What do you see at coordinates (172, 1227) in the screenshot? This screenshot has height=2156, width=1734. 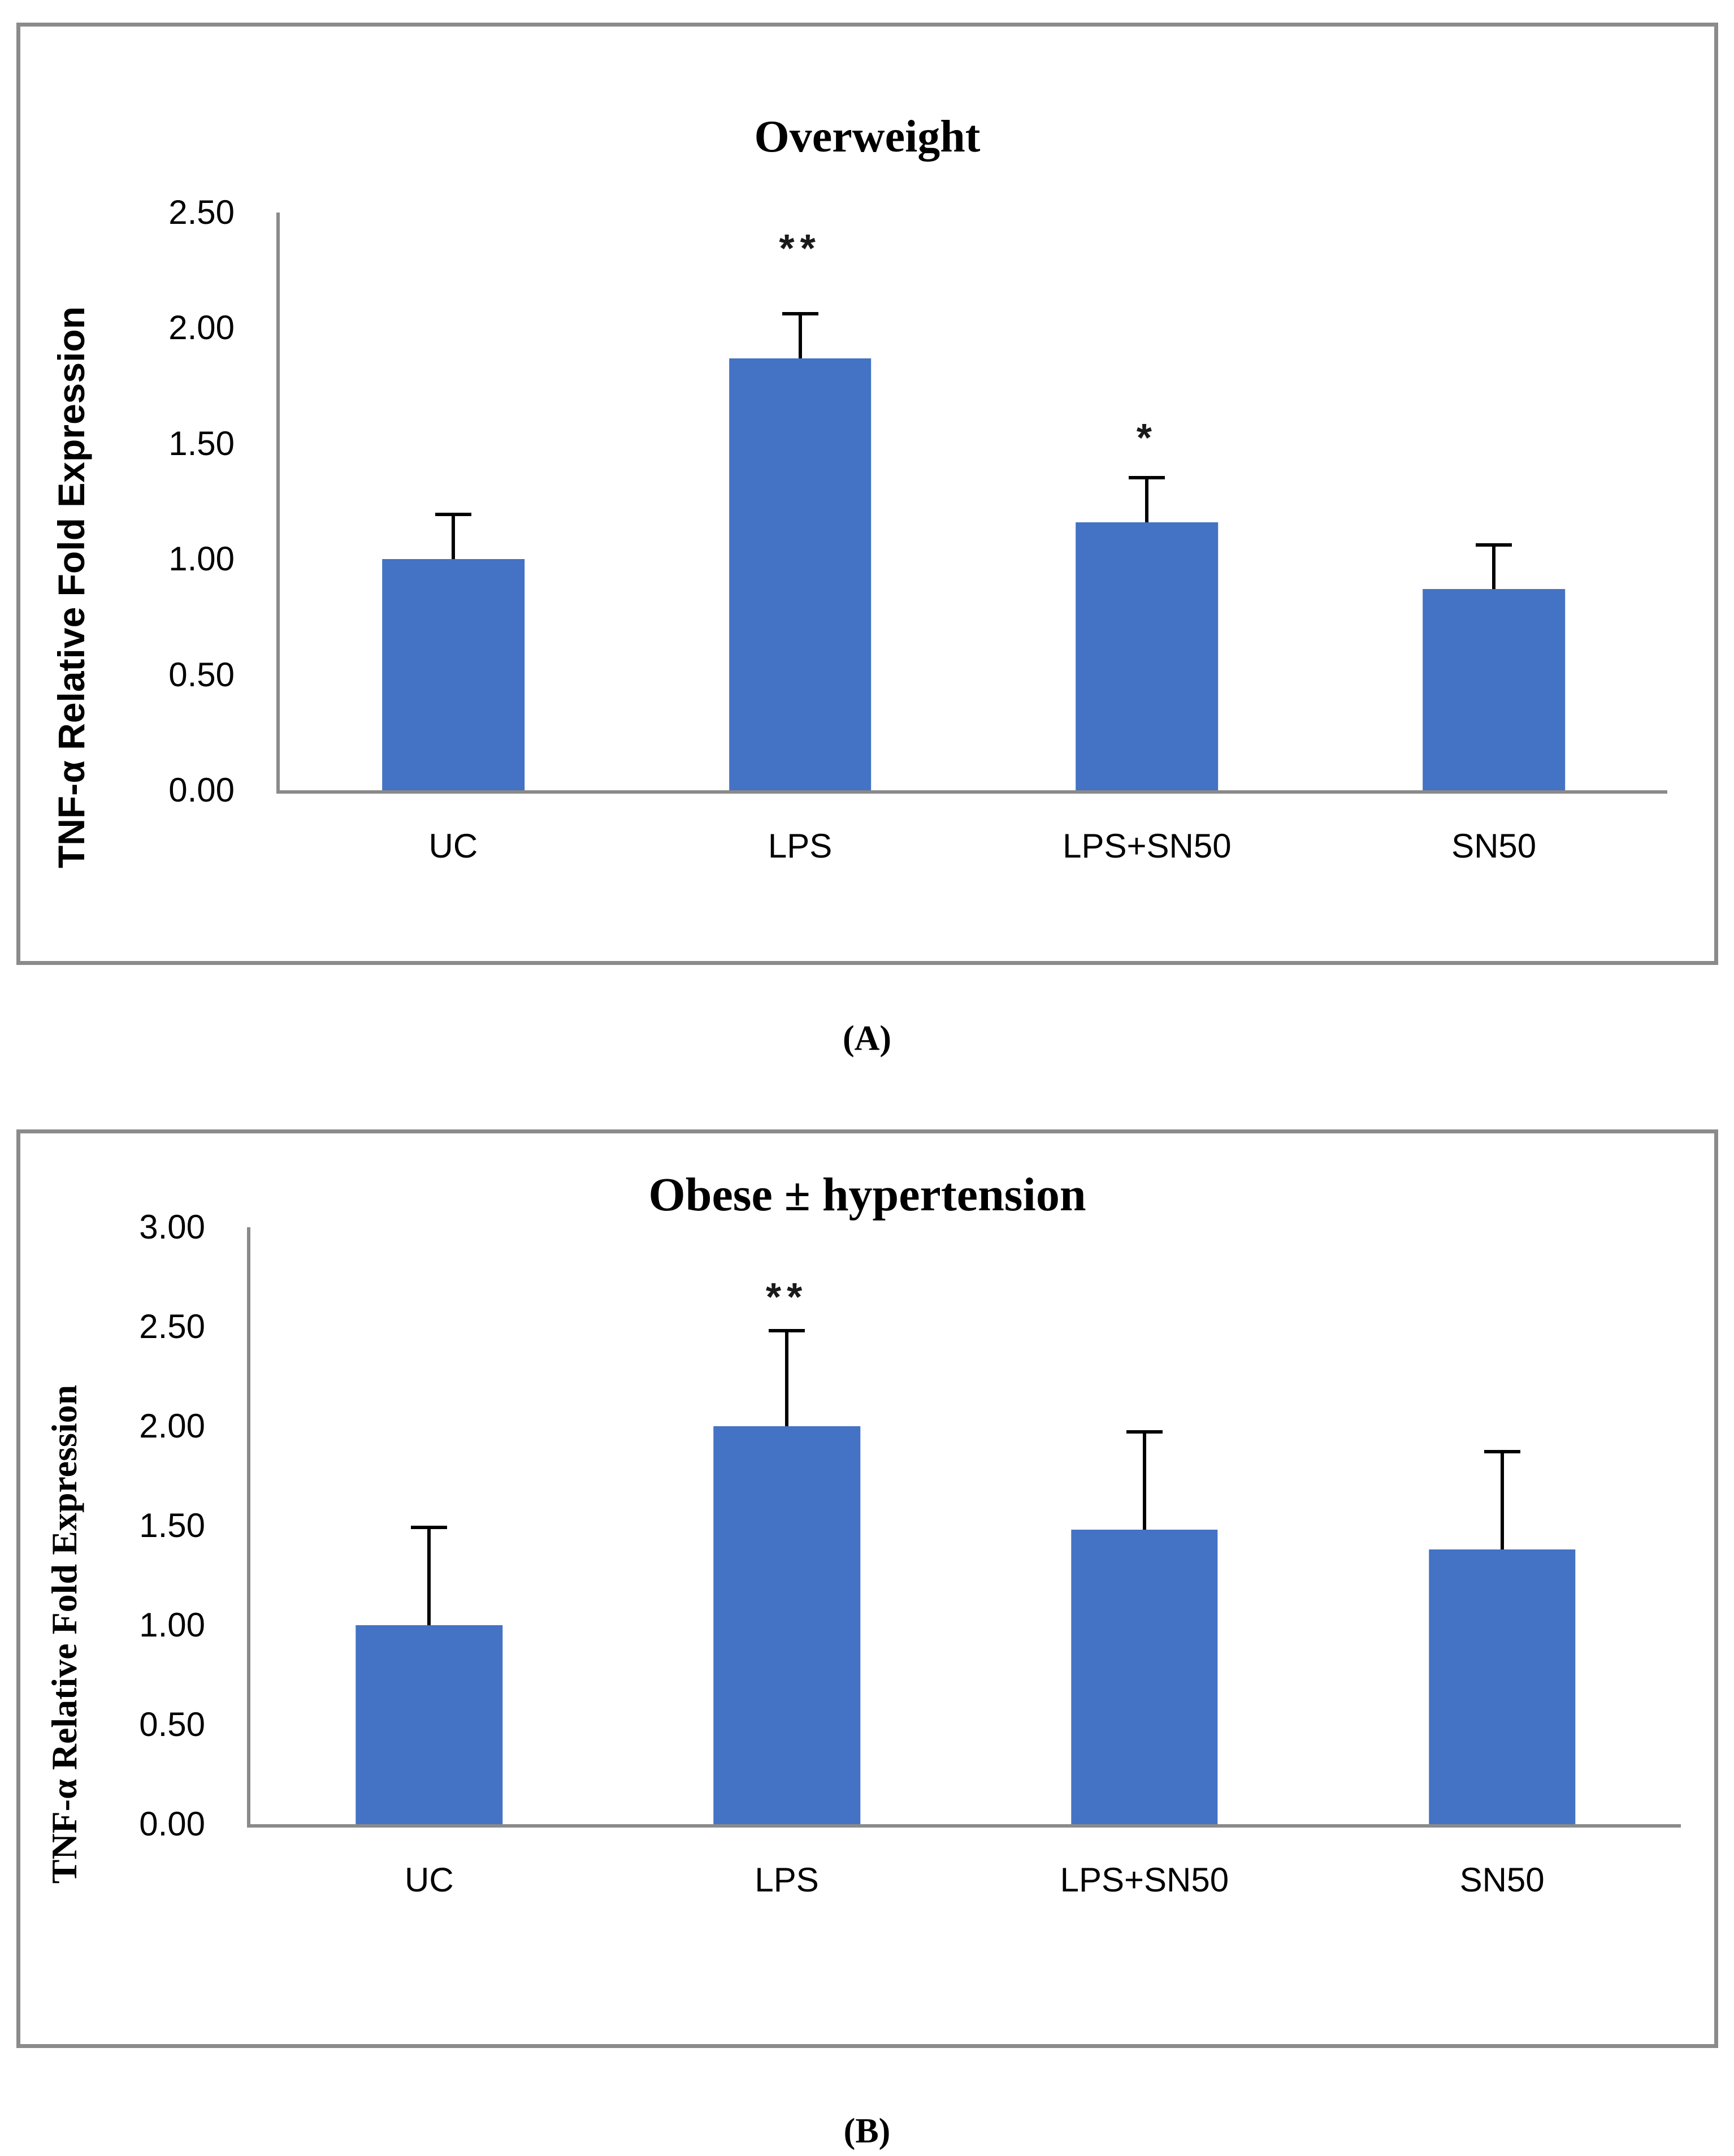 I see `y-axis-tick-label: 3.00` at bounding box center [172, 1227].